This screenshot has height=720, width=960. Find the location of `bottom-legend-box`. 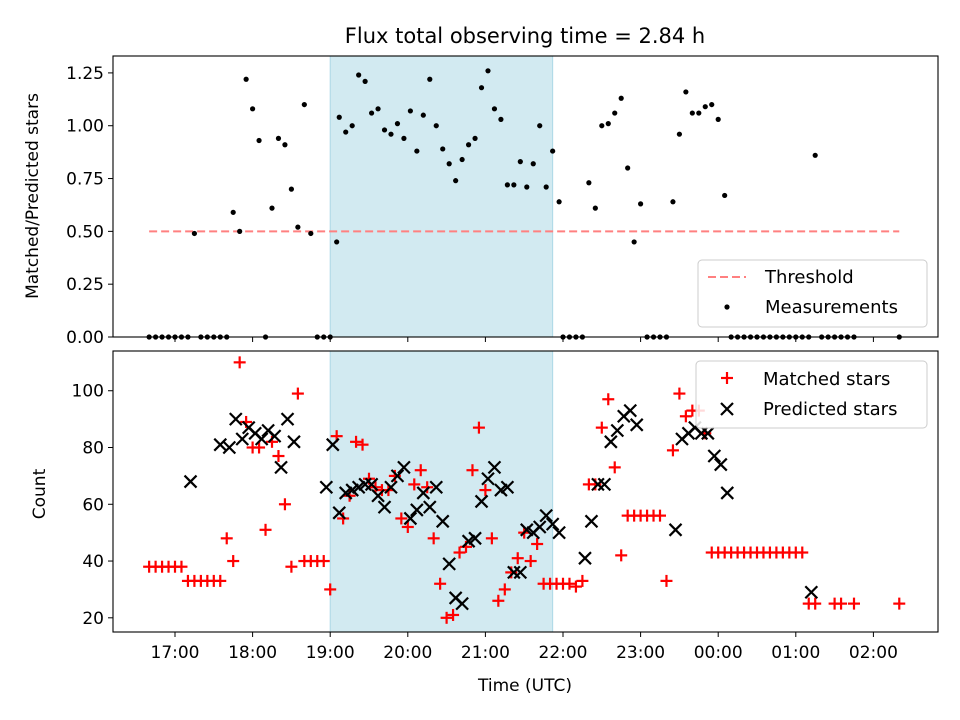

bottom-legend-box is located at coordinates (811, 394).